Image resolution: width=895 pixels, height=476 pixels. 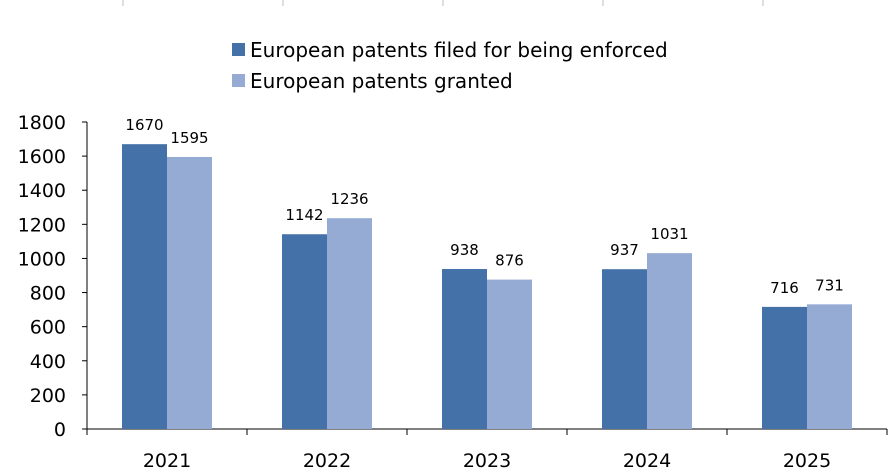 I want to click on x-tick-label-2024: 2024, so click(x=647, y=461).